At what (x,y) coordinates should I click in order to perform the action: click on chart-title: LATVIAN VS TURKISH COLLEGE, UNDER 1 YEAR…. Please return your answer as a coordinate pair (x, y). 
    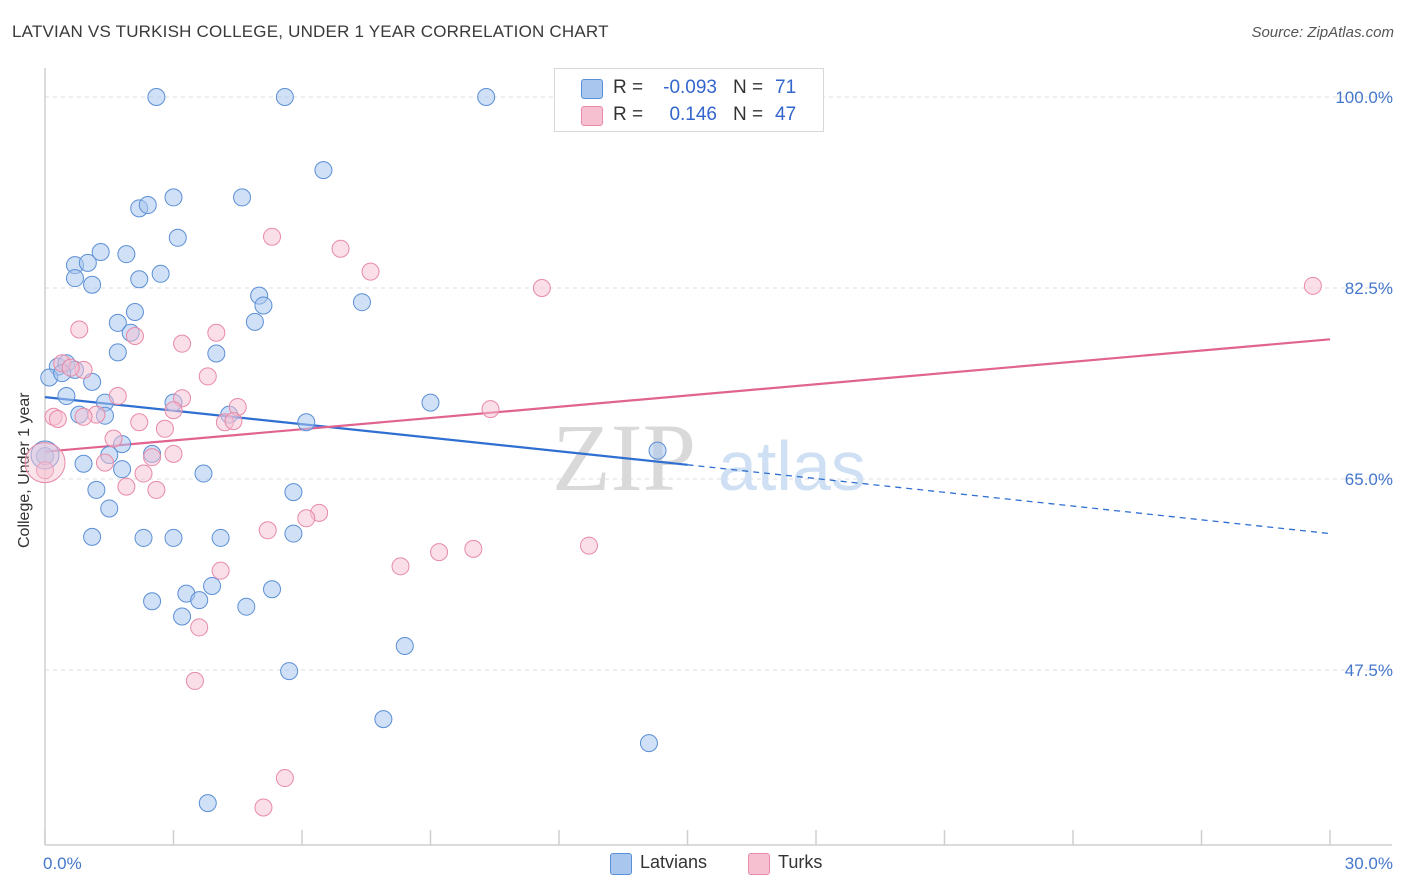
    Looking at the image, I should click on (310, 31).